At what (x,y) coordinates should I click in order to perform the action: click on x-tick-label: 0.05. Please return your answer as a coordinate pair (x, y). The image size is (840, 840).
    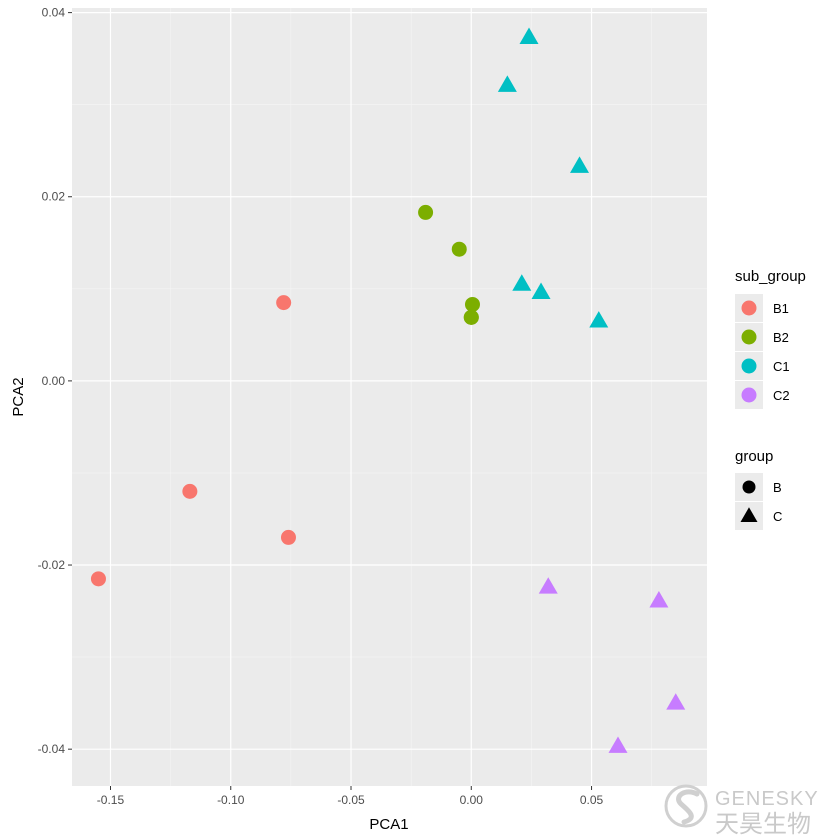
    Looking at the image, I should click on (592, 800).